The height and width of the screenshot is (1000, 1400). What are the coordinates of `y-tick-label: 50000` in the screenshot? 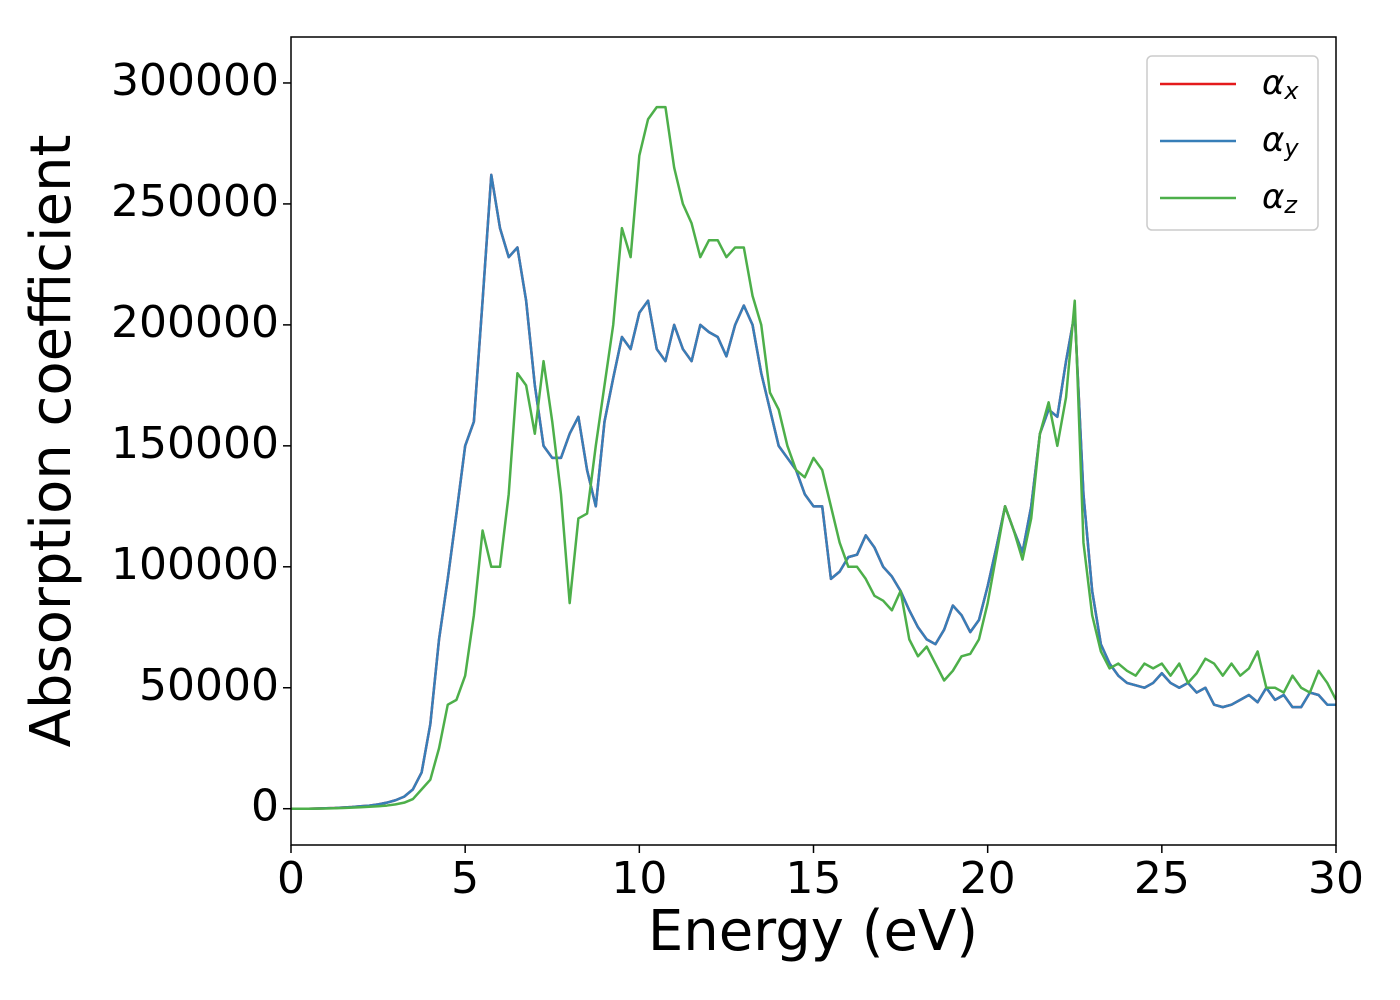 It's located at (209, 685).